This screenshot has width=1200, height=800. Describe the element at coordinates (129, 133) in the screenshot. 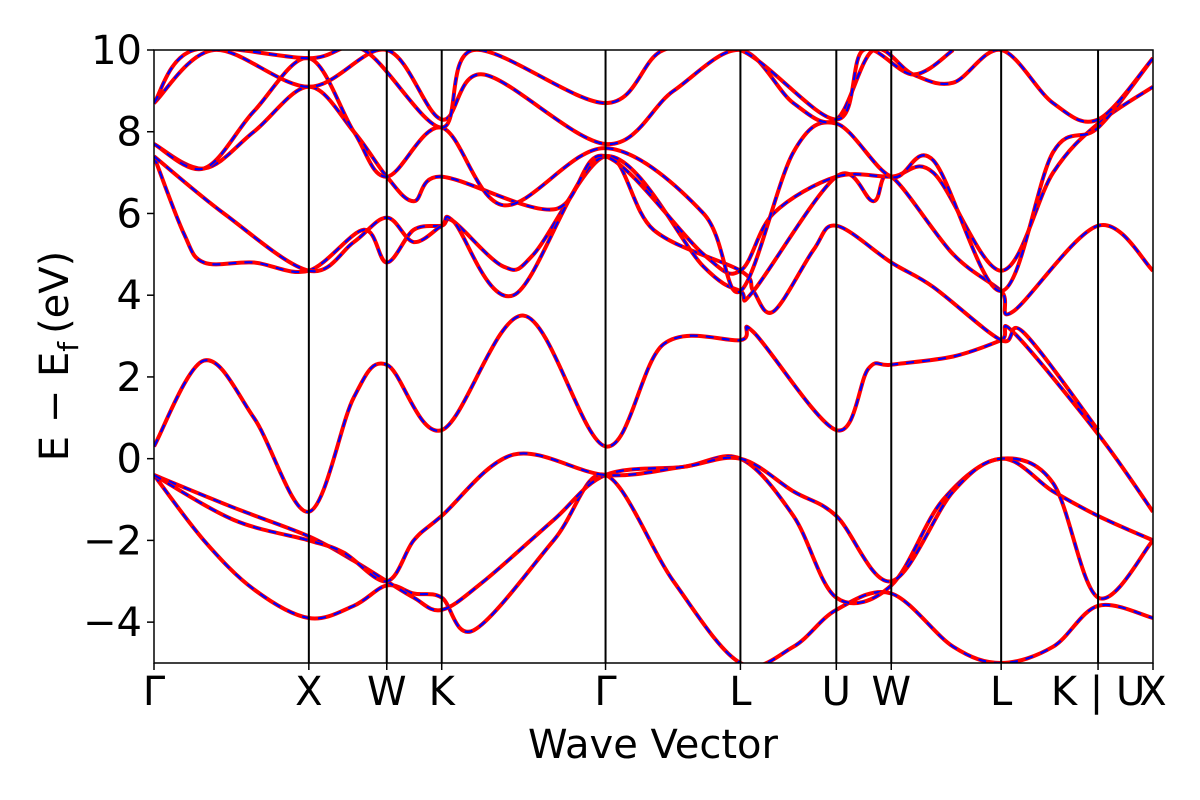

I see `y-tick-label: 8` at that location.